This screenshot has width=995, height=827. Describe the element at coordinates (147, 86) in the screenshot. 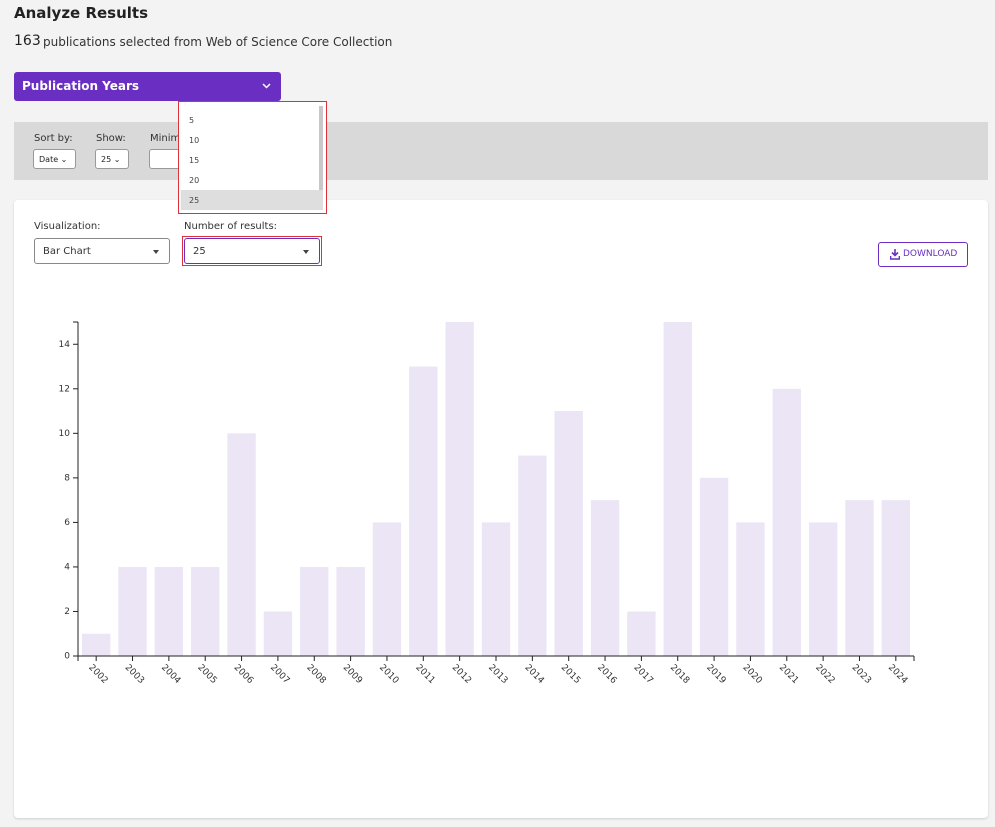

I see `field-selector: Publication Years` at that location.